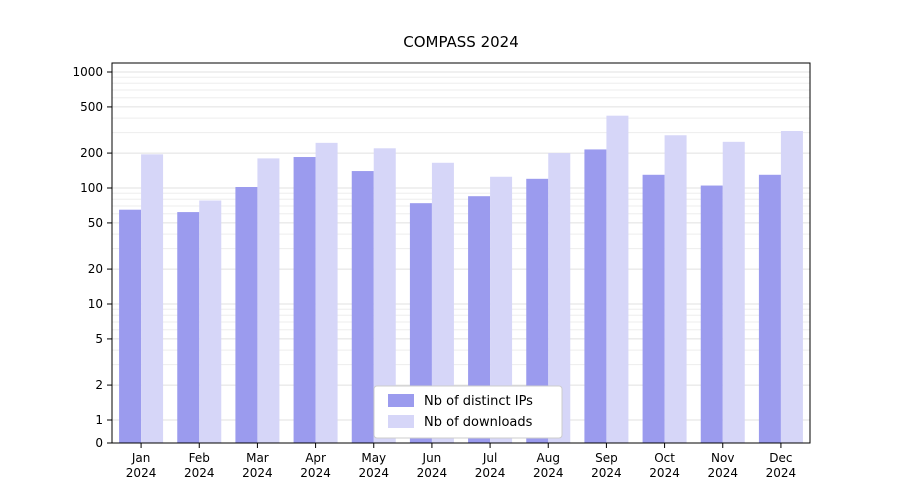  What do you see at coordinates (141, 458) in the screenshot?
I see `x-tick-label-month: Jan` at bounding box center [141, 458].